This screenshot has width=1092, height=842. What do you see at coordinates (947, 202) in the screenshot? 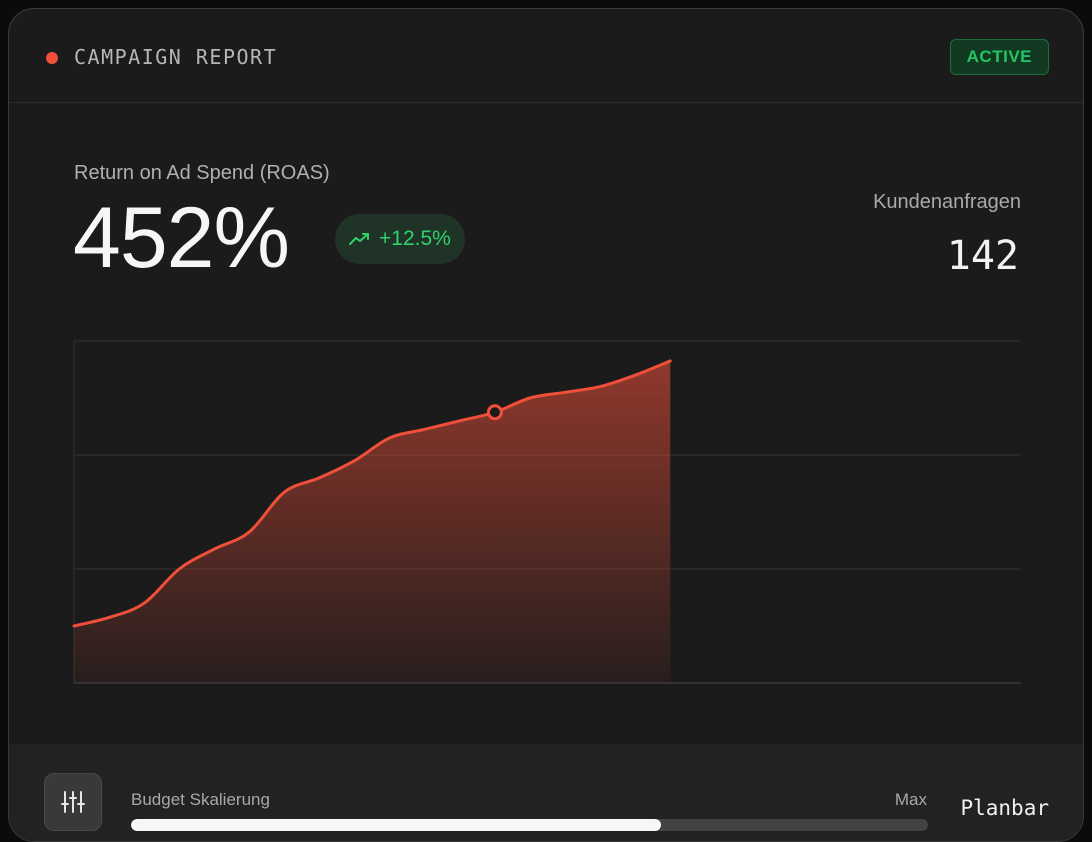
I see `inquiries-label: Kundenanfragen` at bounding box center [947, 202].